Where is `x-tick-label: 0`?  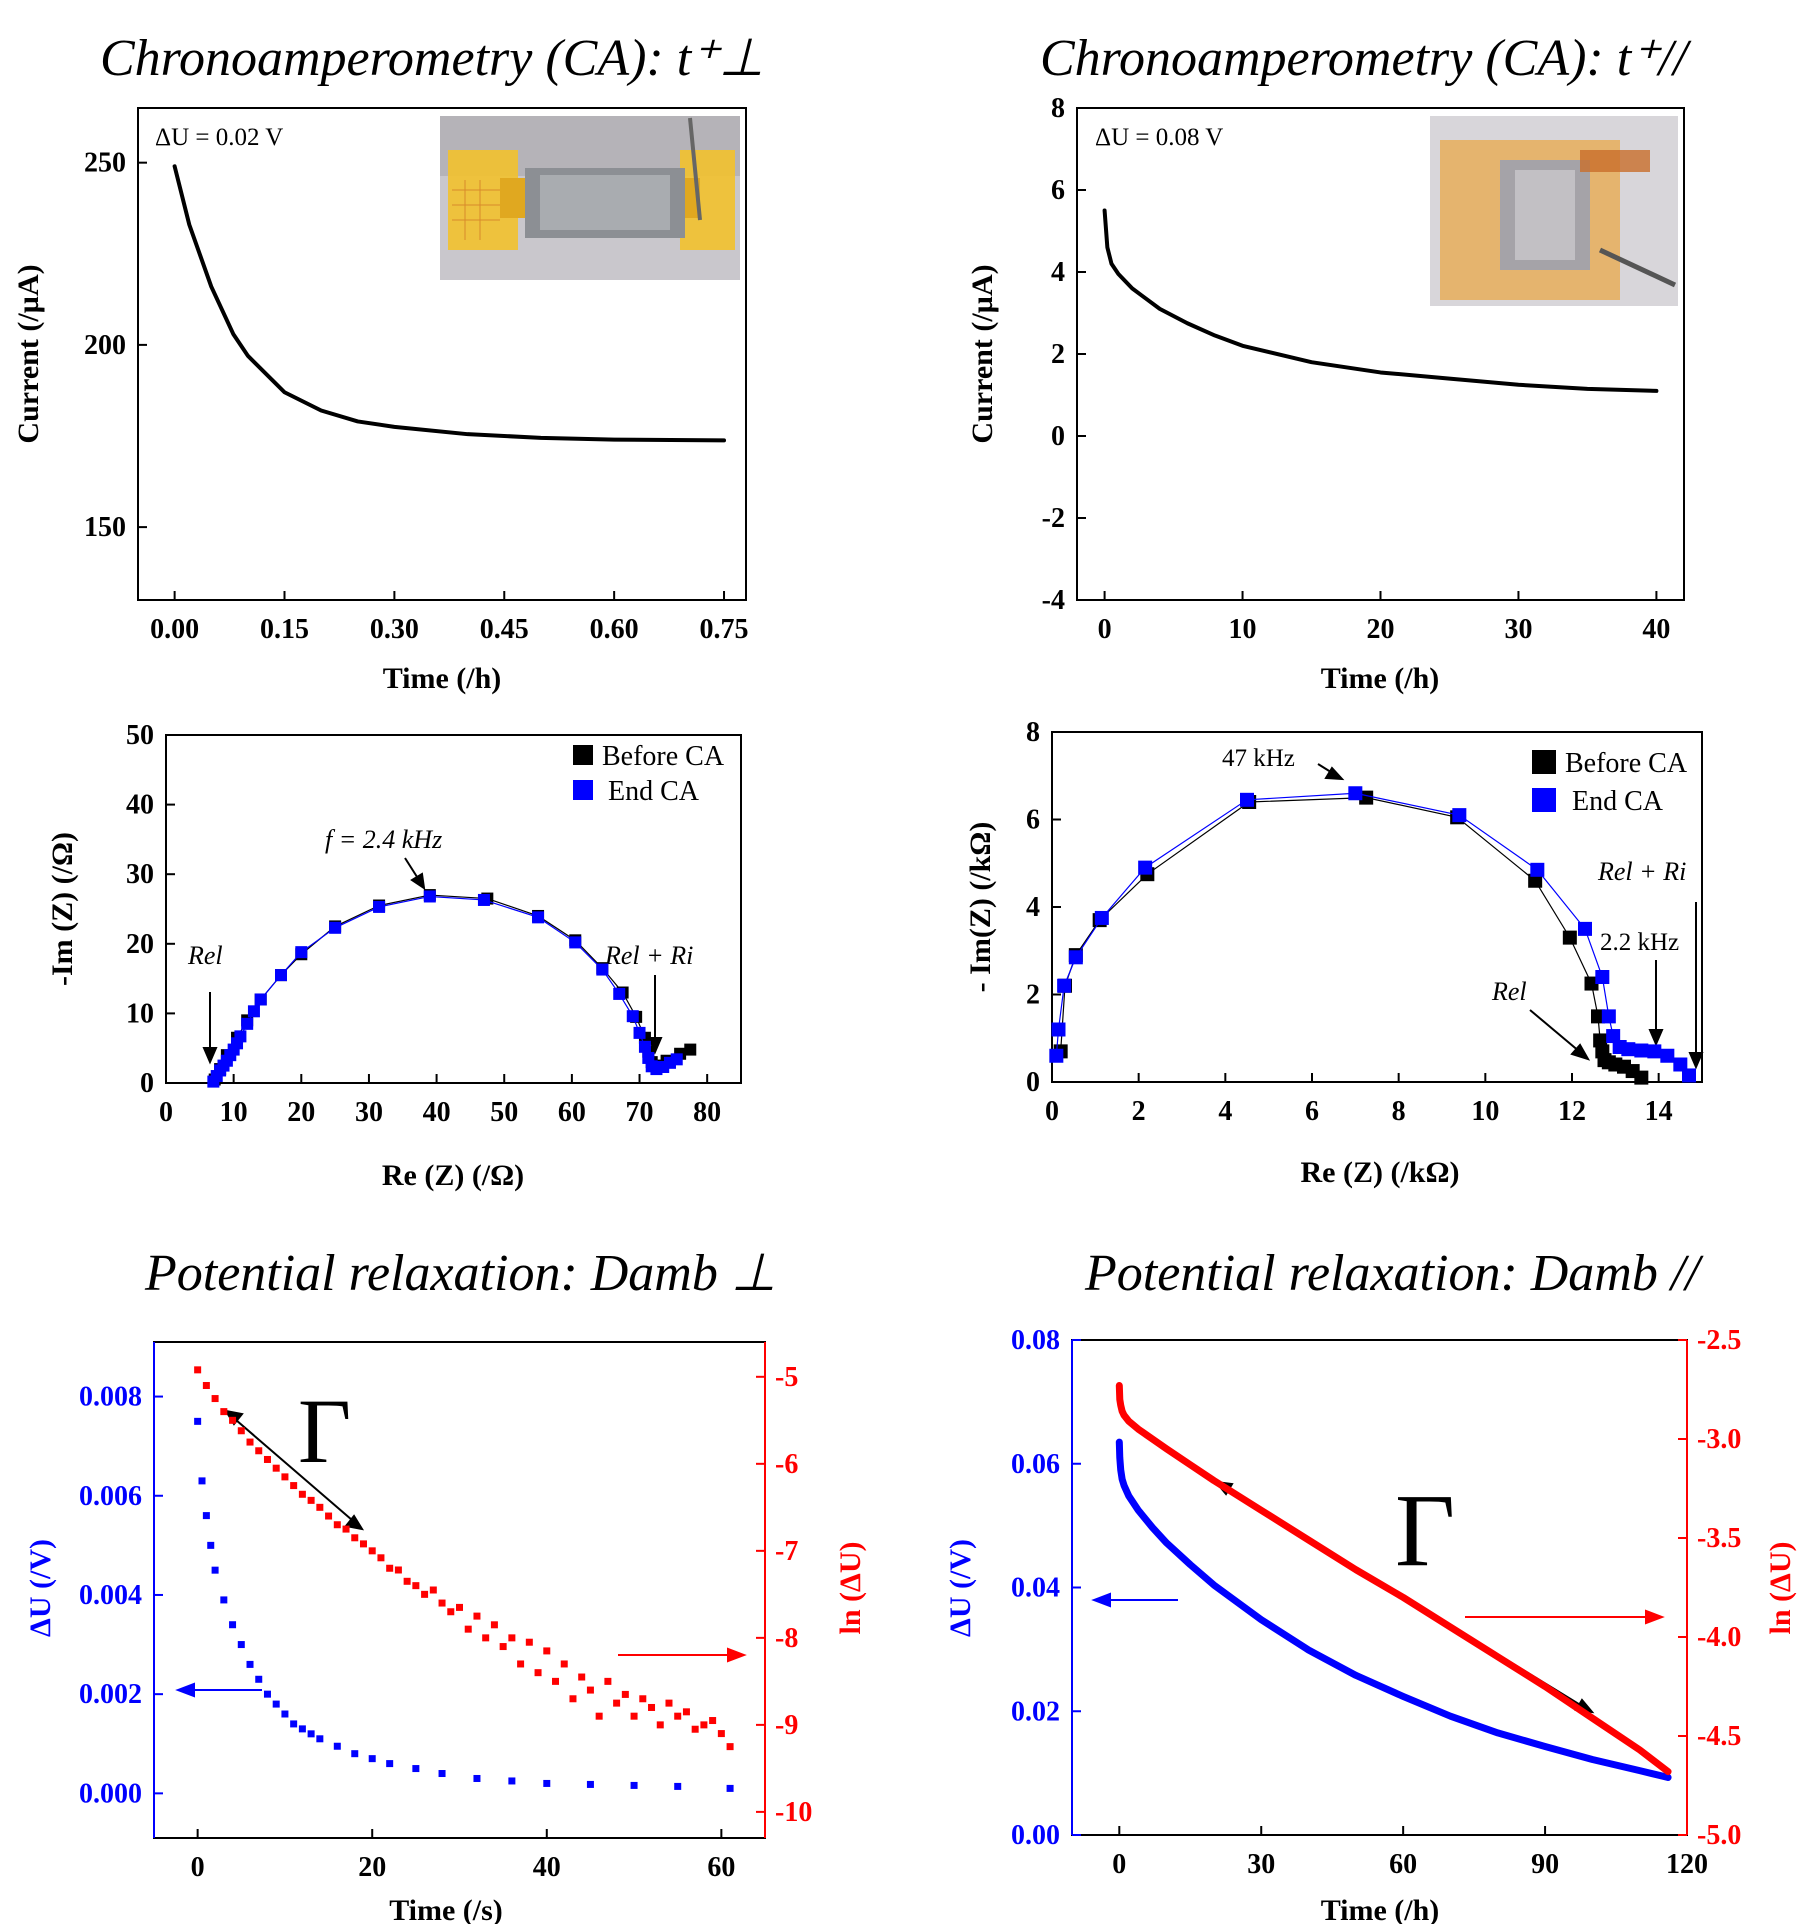
x-tick-label: 0 is located at coordinates (1052, 1111).